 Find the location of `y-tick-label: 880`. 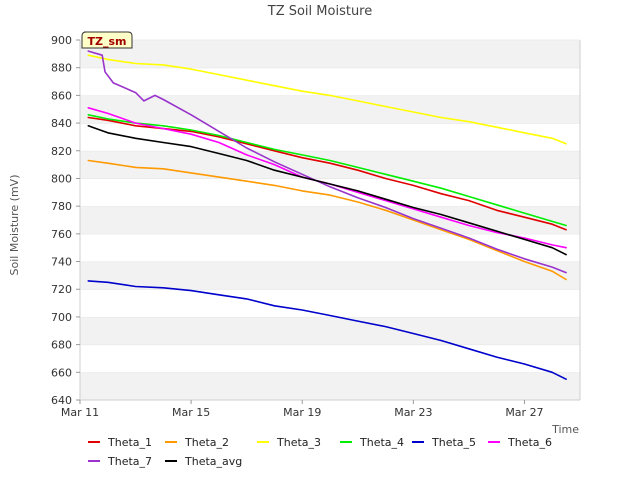

y-tick-label: 880 is located at coordinates (61, 68).